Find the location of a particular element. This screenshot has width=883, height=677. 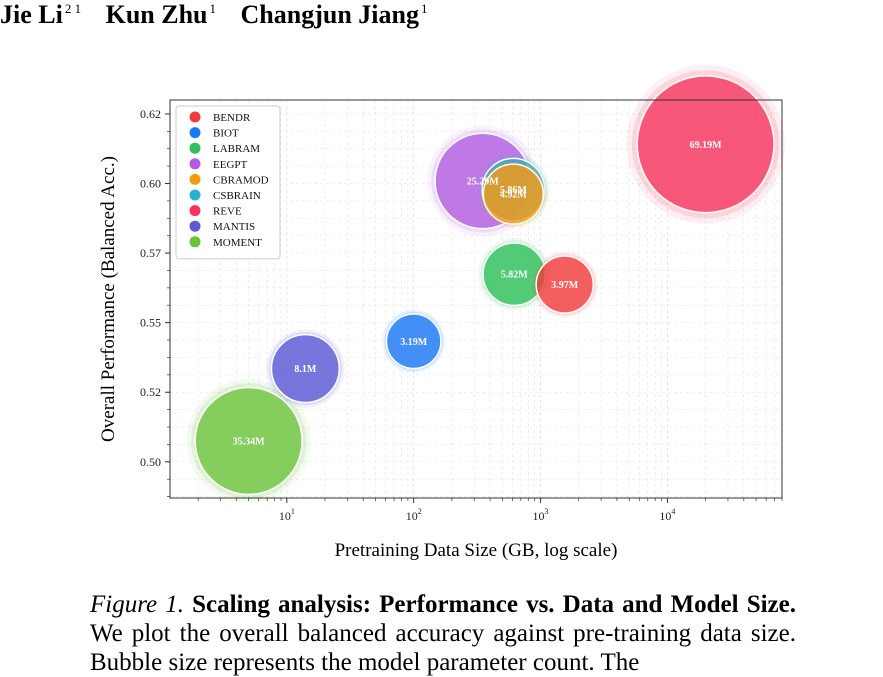

legend-item-reve: REVE is located at coordinates (215, 211).